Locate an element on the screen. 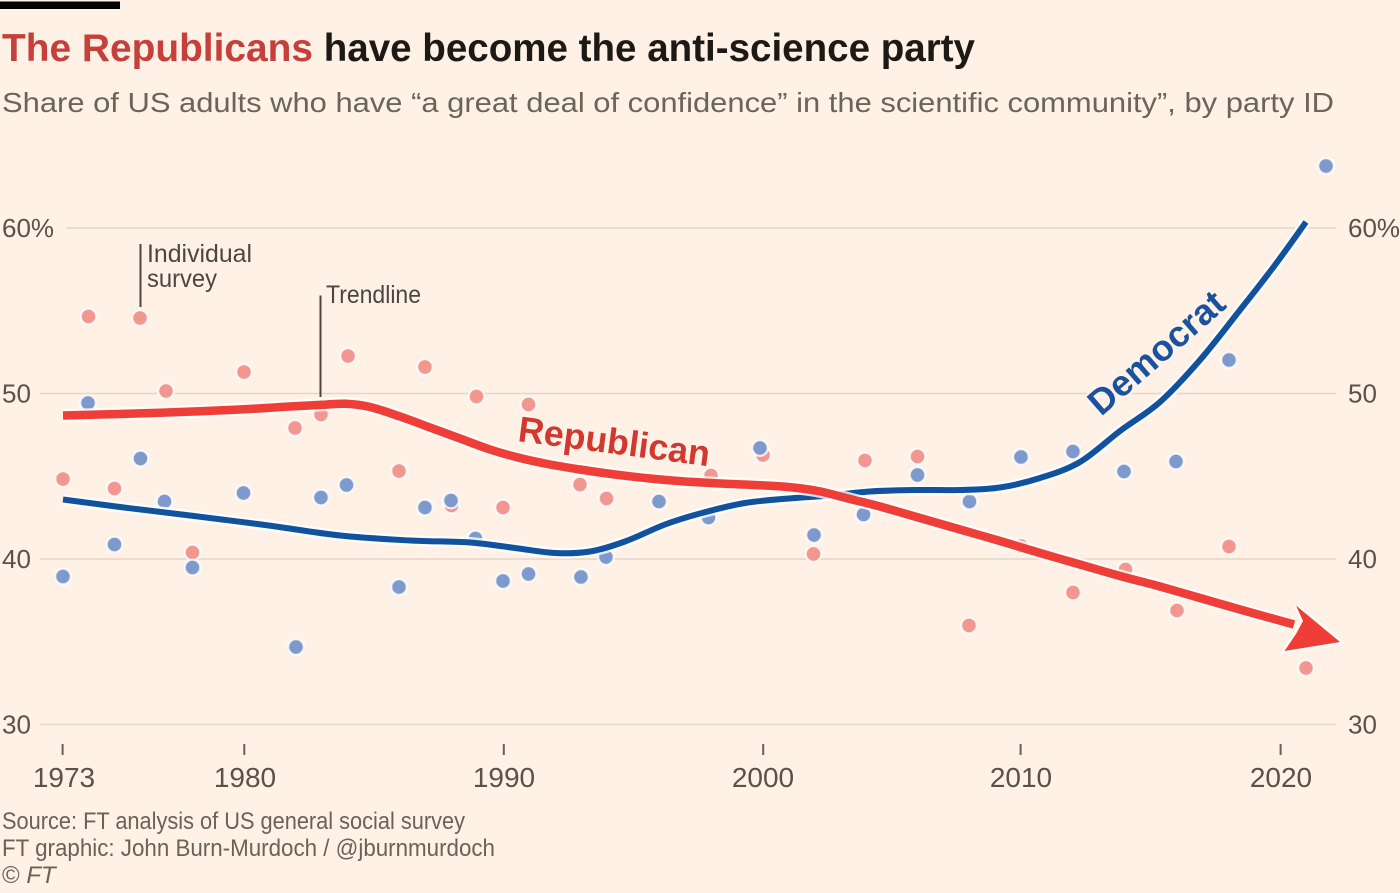  svg-text: 2020 is located at coordinates (1281, 777).